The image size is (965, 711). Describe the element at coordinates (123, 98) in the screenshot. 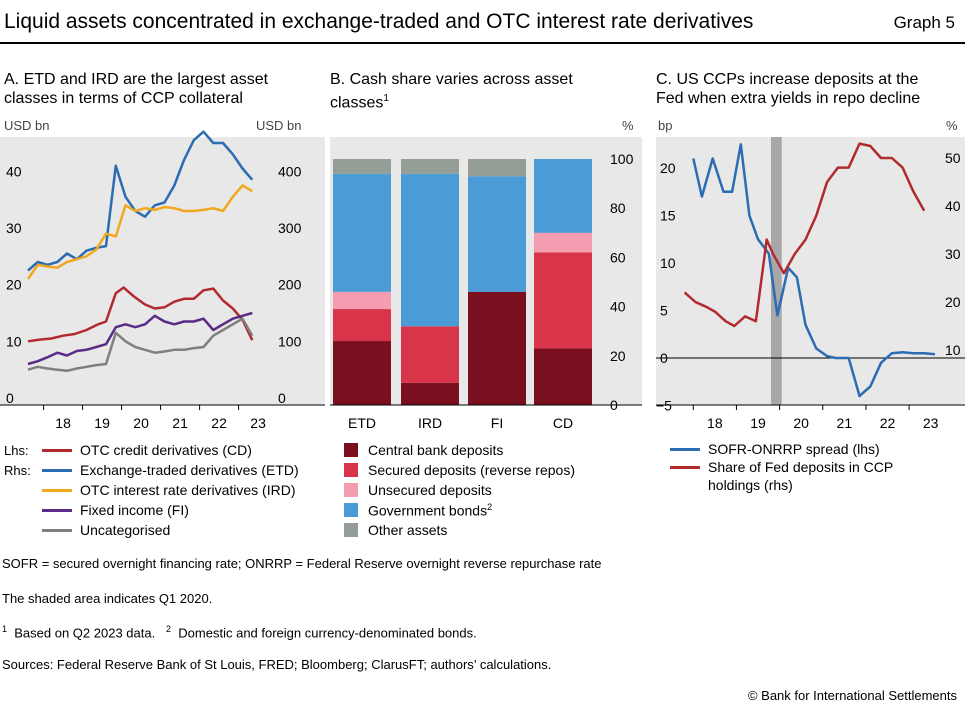

I see `panel-a-title-line2: classes in terms of CCP collateral` at that location.